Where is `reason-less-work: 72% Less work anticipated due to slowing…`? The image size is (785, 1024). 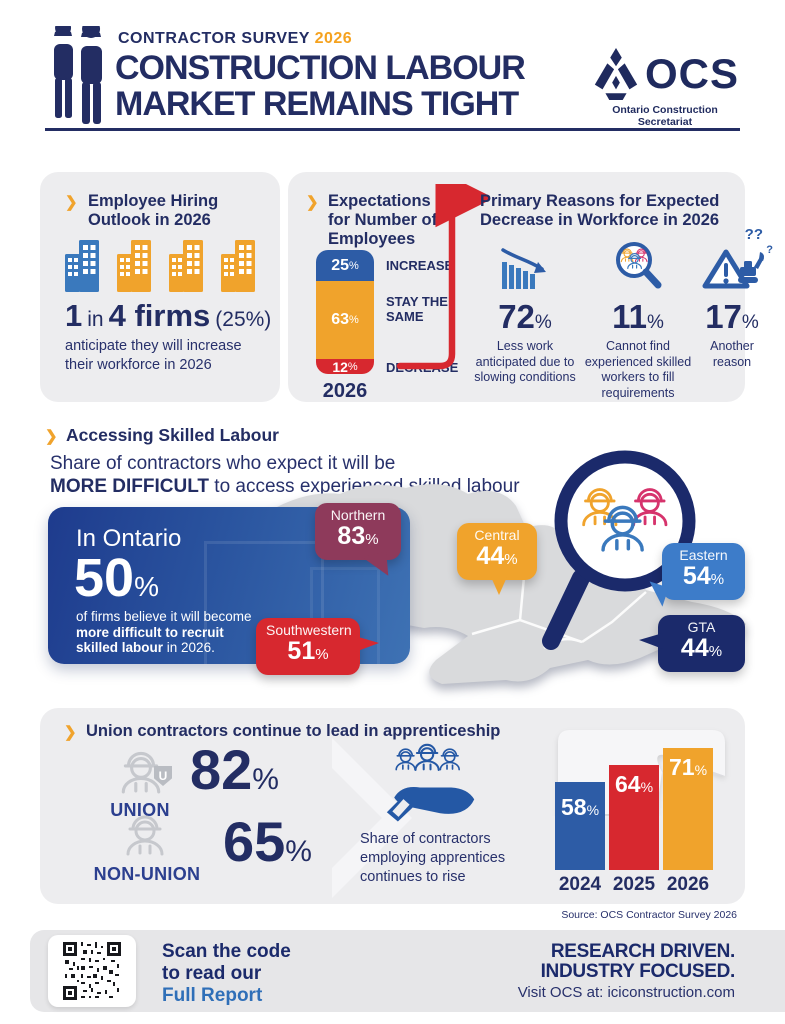
reason-less-work: 72% Less work anticipated due to slowing… is located at coordinates (525, 311).